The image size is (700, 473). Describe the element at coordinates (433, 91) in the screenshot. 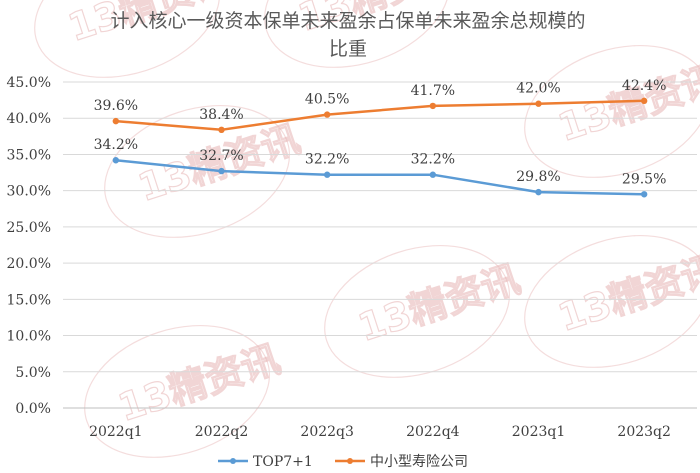

I see `data-label: 41.7%` at that location.